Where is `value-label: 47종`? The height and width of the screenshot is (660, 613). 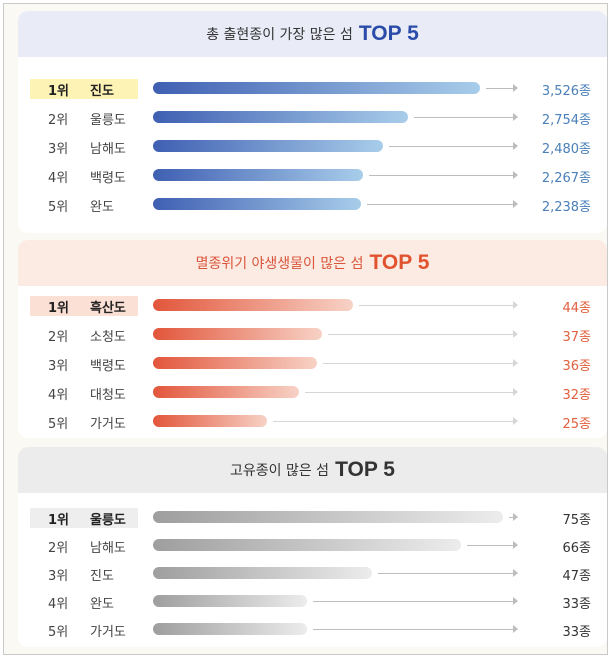
value-label: 47종 is located at coordinates (576, 576).